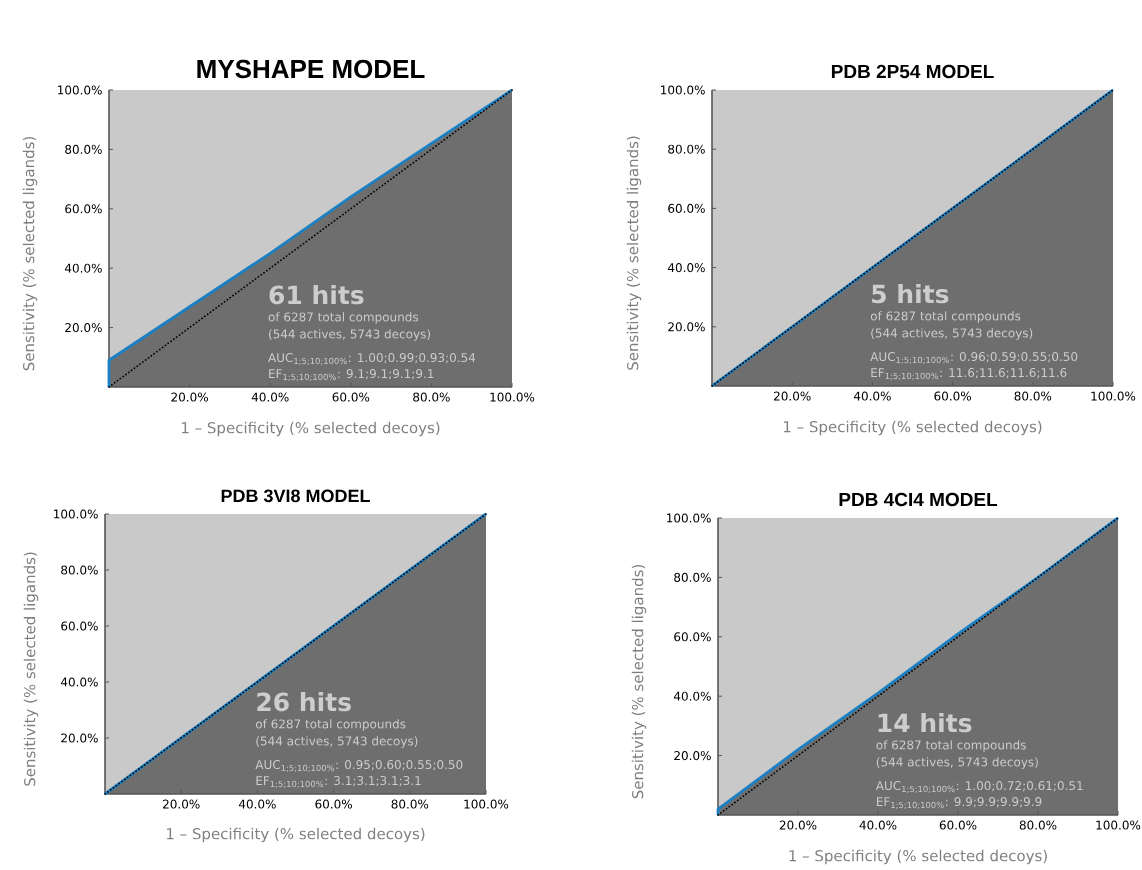  Describe the element at coordinates (912, 71) in the screenshot. I see `chart-title: PDB 2P54 MODEL` at that location.